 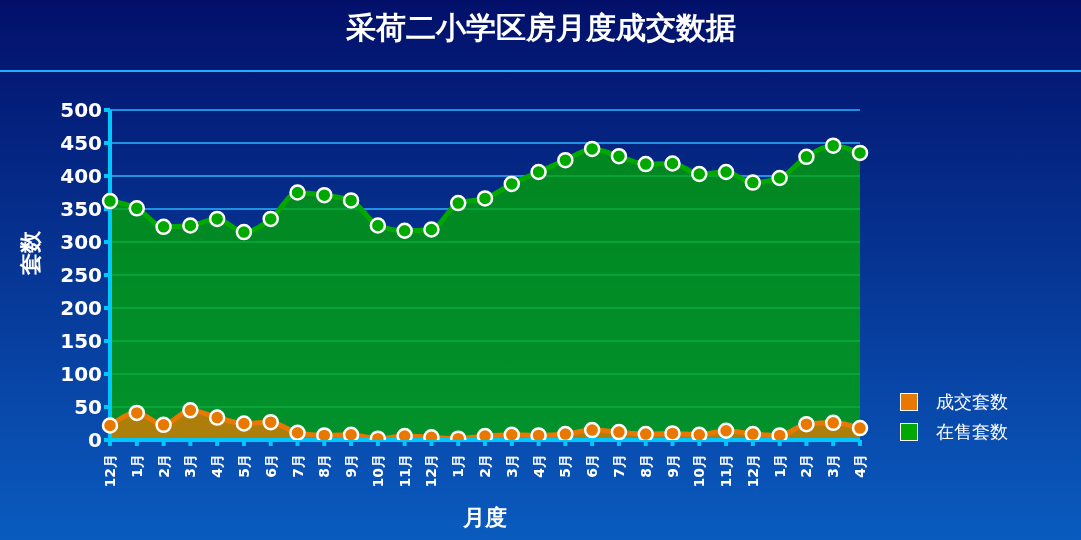 What do you see at coordinates (81, 176) in the screenshot?
I see `y-tick-label: 400` at bounding box center [81, 176].